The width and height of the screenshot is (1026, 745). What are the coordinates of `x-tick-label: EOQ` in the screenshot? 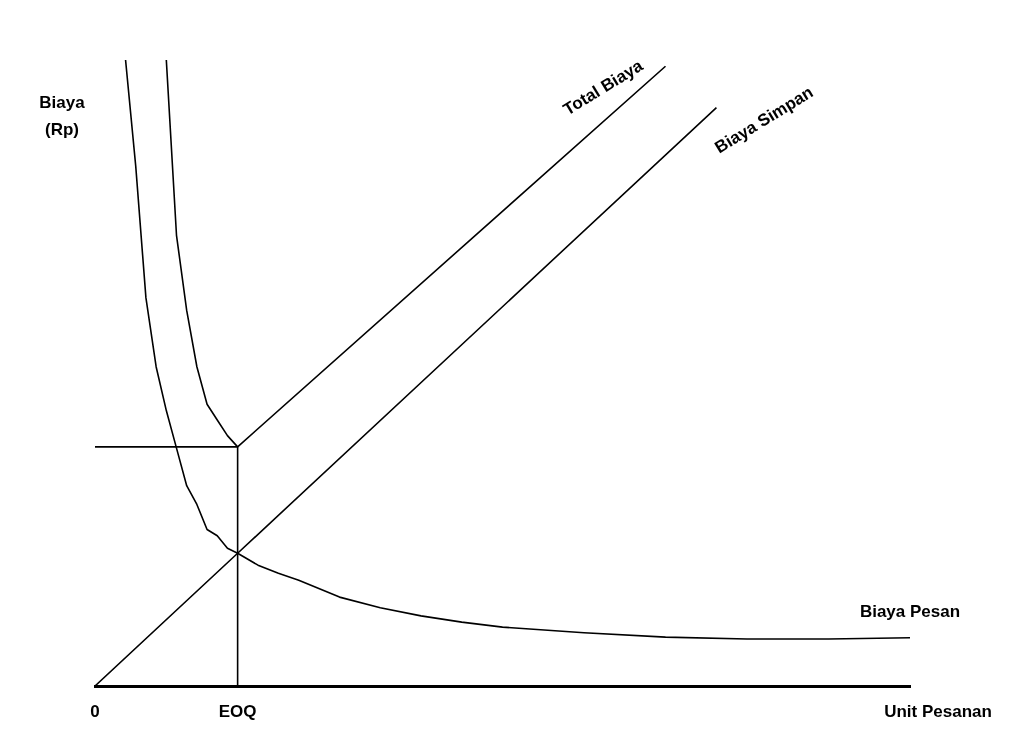 It's located at (237, 711).